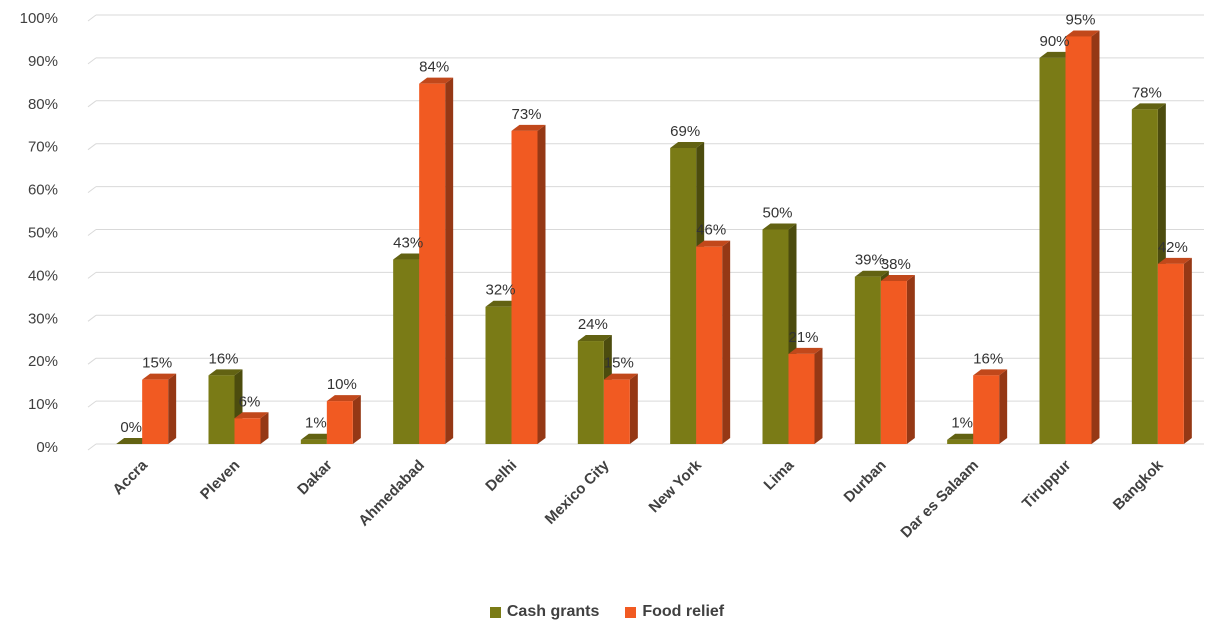 This screenshot has height=624, width=1214. What do you see at coordinates (391, 493) in the screenshot?
I see `x-tick-label: Ahmedabad` at bounding box center [391, 493].